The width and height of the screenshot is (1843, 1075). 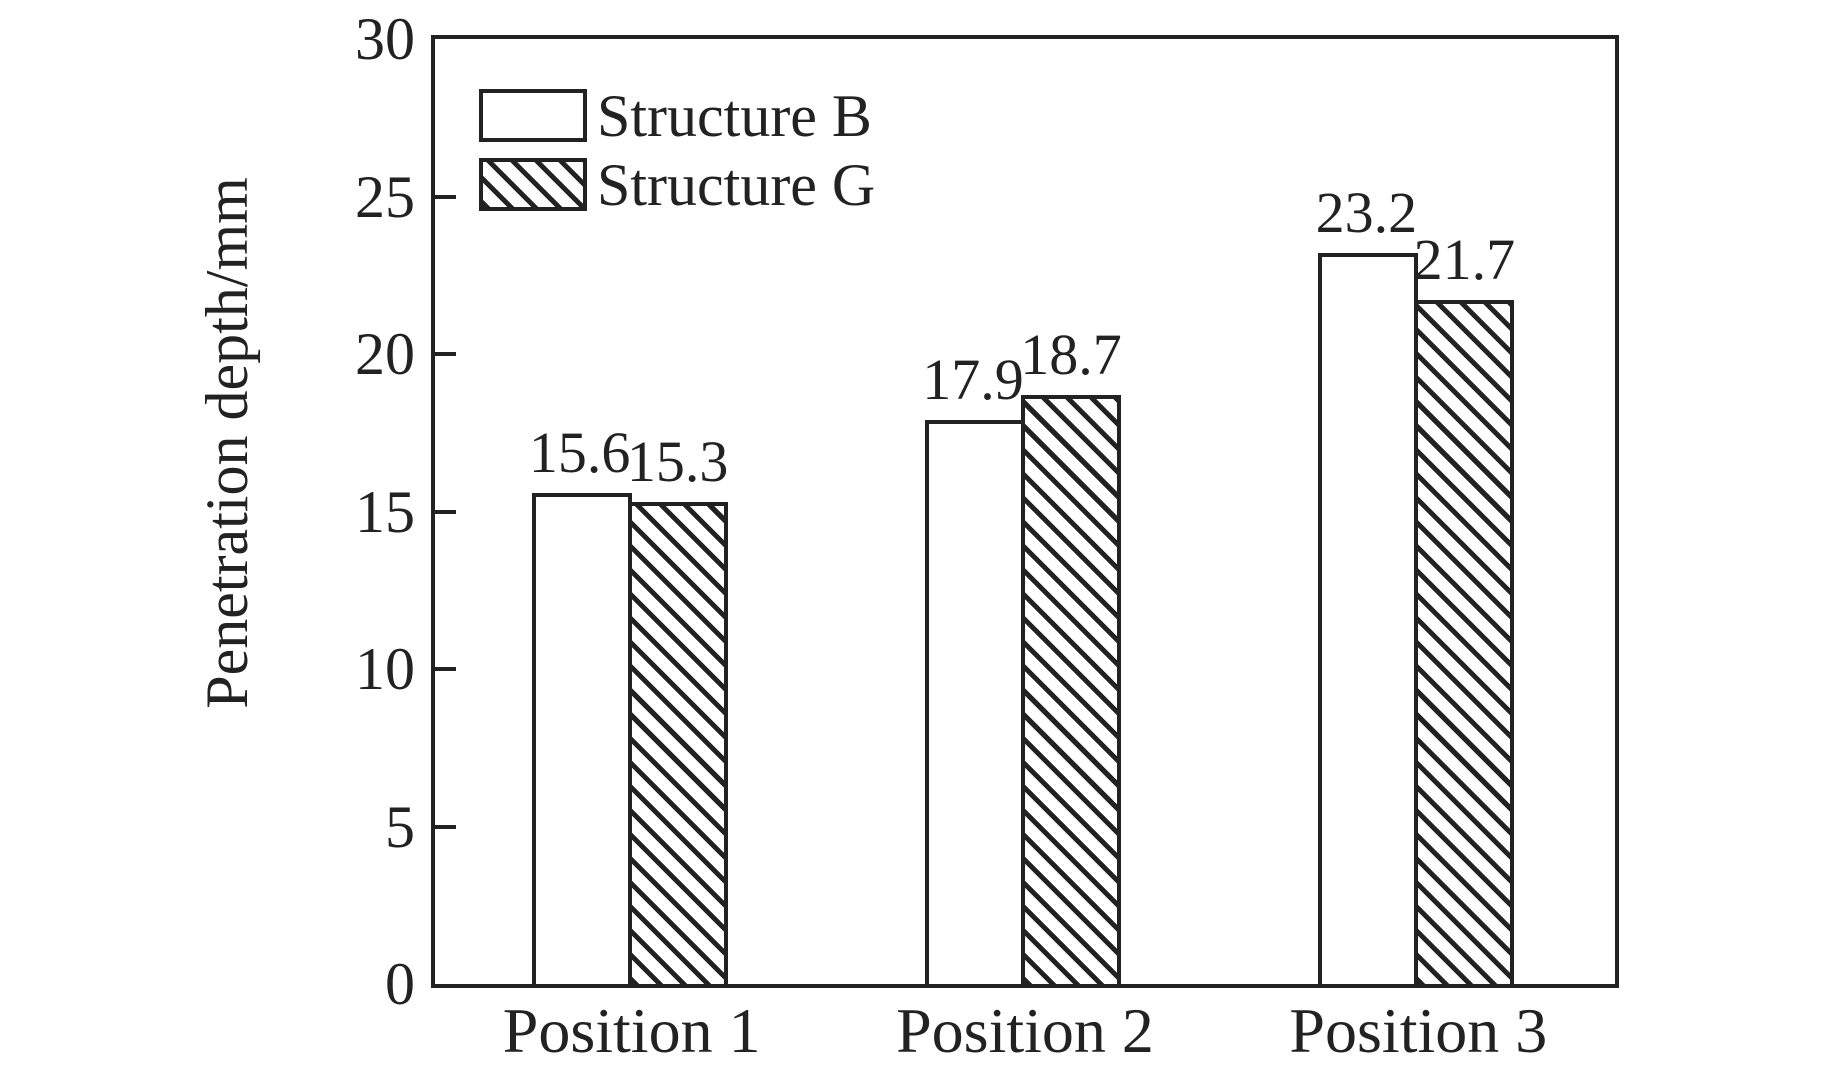 What do you see at coordinates (385, 39) in the screenshot?
I see `y-tick-label-30: 30` at bounding box center [385, 39].